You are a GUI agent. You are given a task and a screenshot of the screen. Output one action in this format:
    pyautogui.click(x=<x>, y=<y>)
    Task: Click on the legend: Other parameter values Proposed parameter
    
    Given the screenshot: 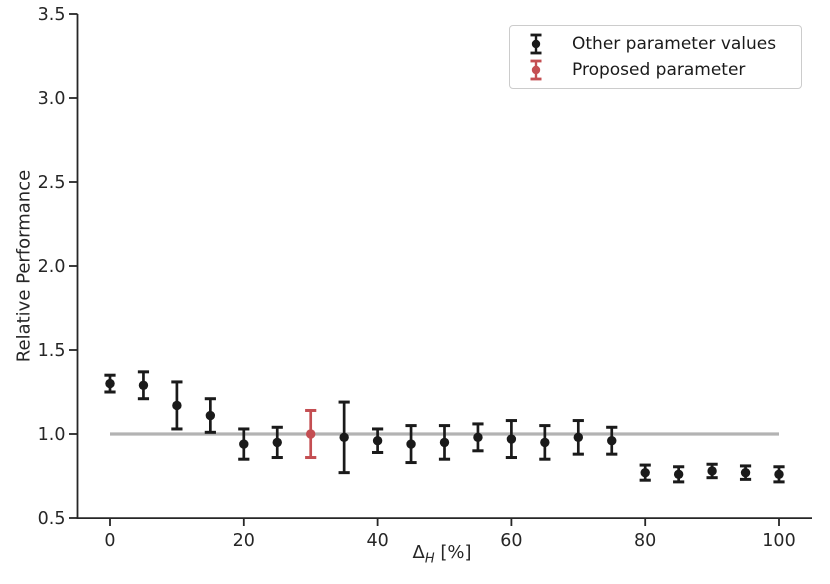 What is the action you would take?
    pyautogui.click(x=655, y=57)
    